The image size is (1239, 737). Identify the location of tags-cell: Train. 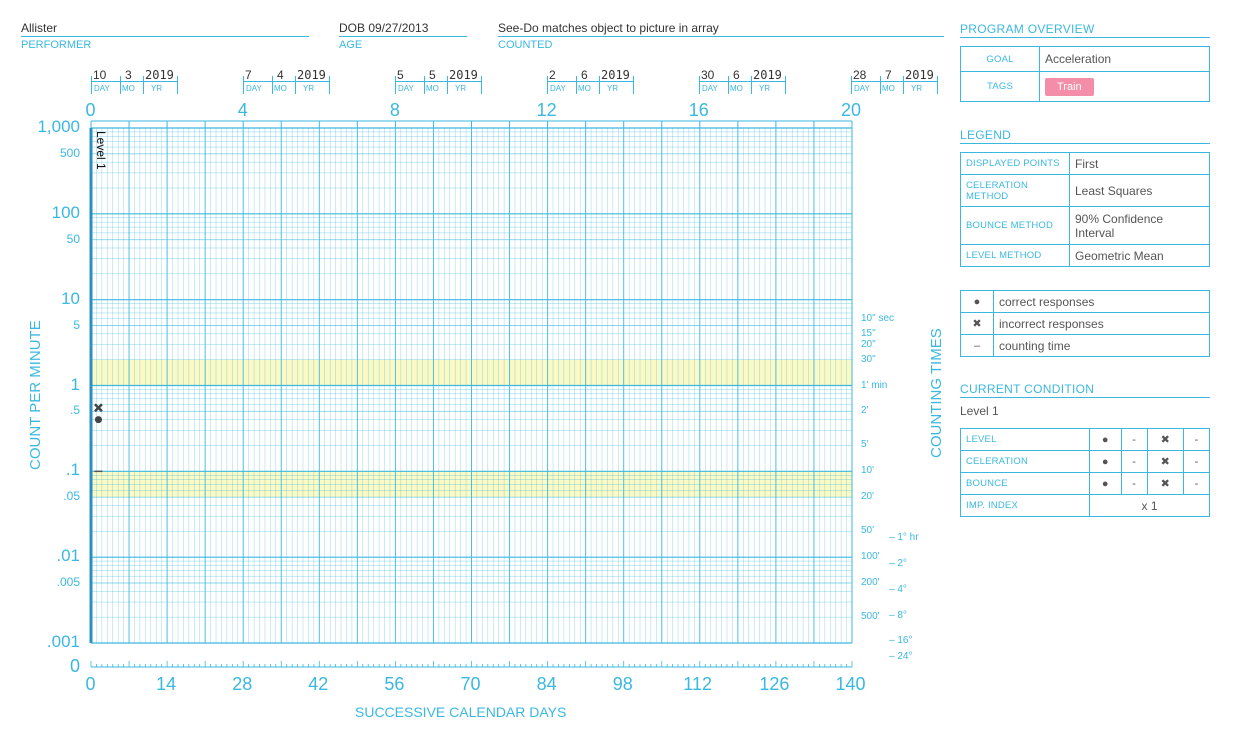
(1124, 86).